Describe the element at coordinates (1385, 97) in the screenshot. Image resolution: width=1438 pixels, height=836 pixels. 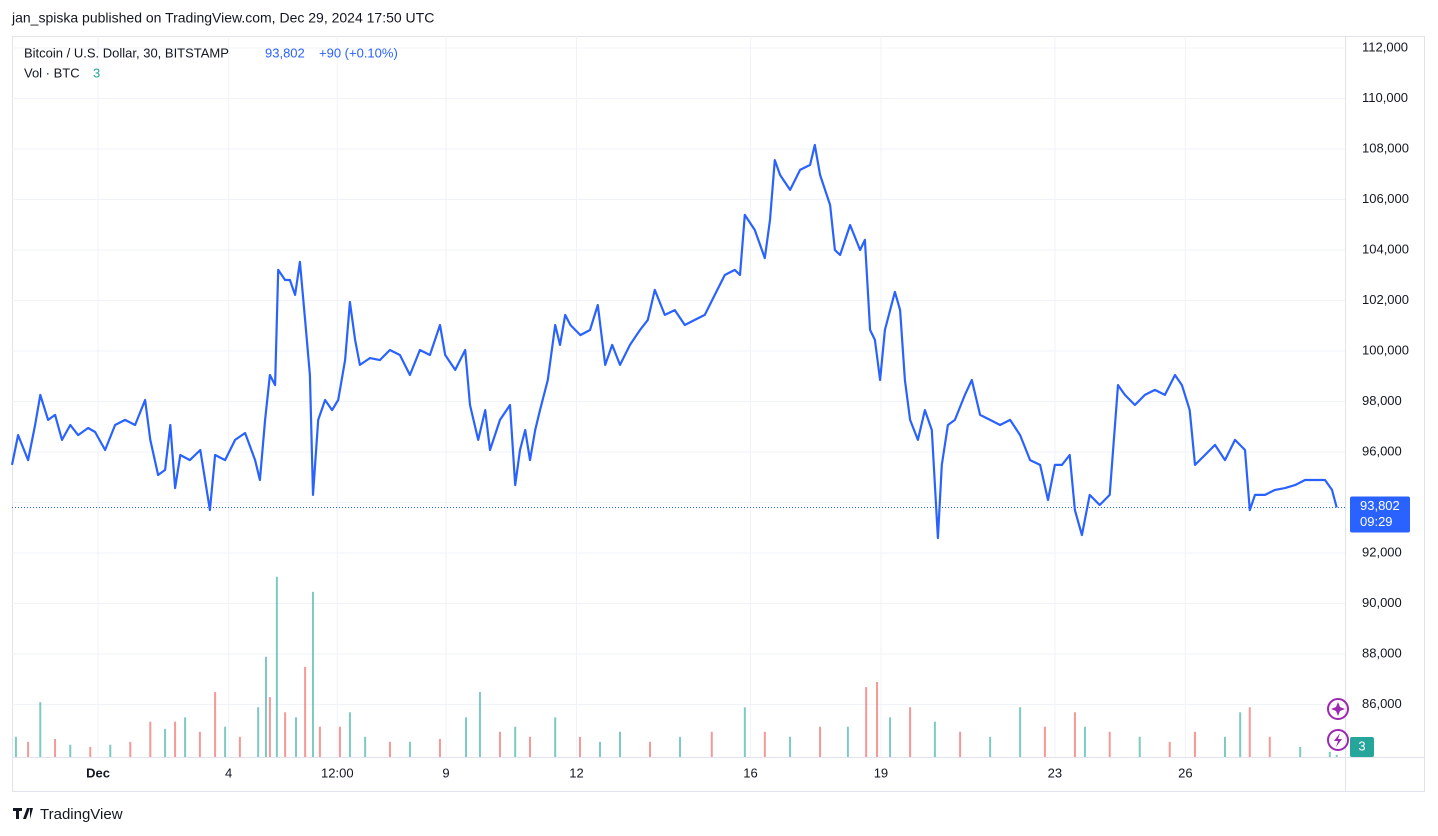
I see `y-tick-label: 110,000` at that location.